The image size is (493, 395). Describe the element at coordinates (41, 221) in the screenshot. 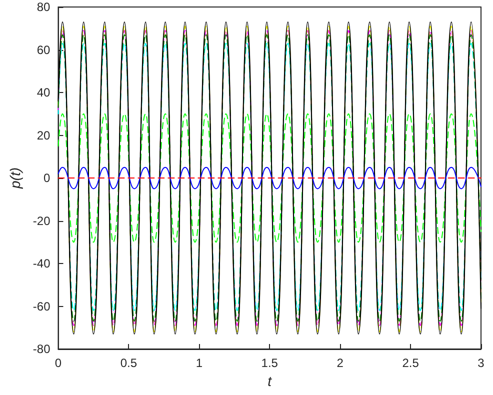

I see `y-tick-label: -20` at that location.